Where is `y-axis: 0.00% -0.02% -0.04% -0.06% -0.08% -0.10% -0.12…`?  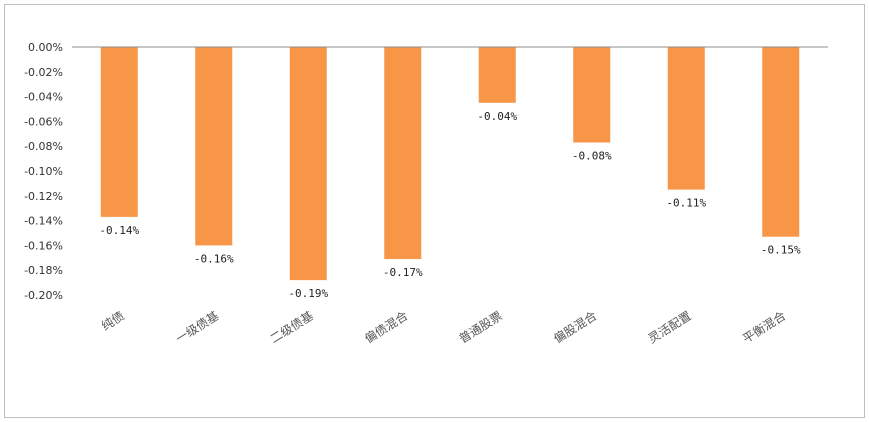
y-axis: 0.00% -0.02% -0.04% -0.06% -0.08% -0.10% -0.12… is located at coordinates (43, 171).